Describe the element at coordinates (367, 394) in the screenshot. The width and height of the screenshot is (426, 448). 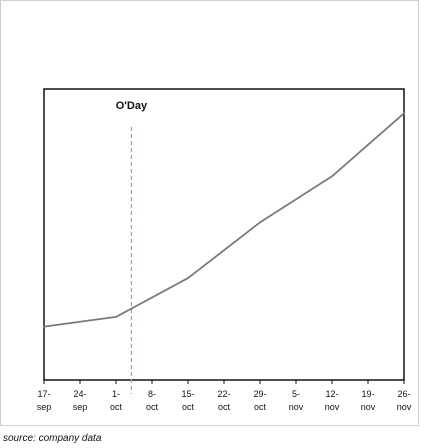
I see `x-tick-label-day: 19-` at that location.